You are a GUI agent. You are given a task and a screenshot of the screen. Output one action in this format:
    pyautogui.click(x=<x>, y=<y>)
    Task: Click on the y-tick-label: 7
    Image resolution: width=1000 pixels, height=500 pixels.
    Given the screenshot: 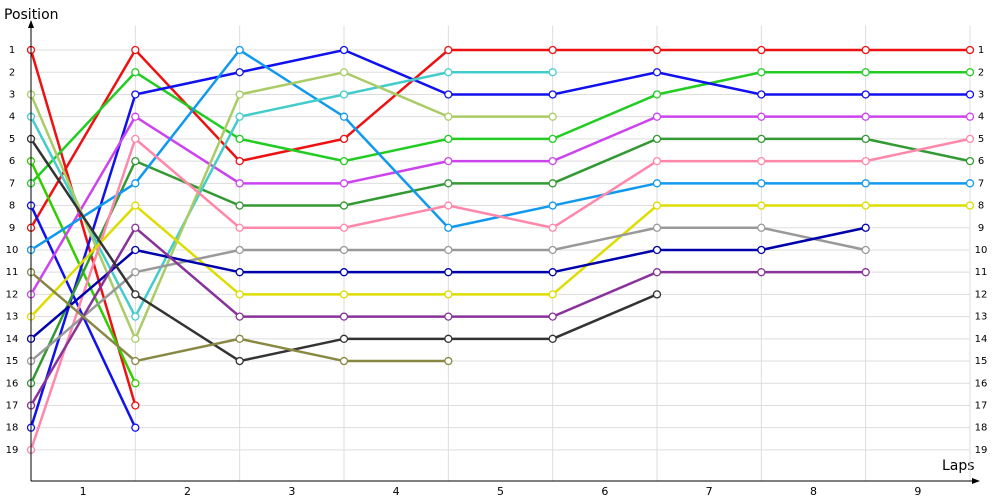 What is the action you would take?
    pyautogui.click(x=12, y=183)
    